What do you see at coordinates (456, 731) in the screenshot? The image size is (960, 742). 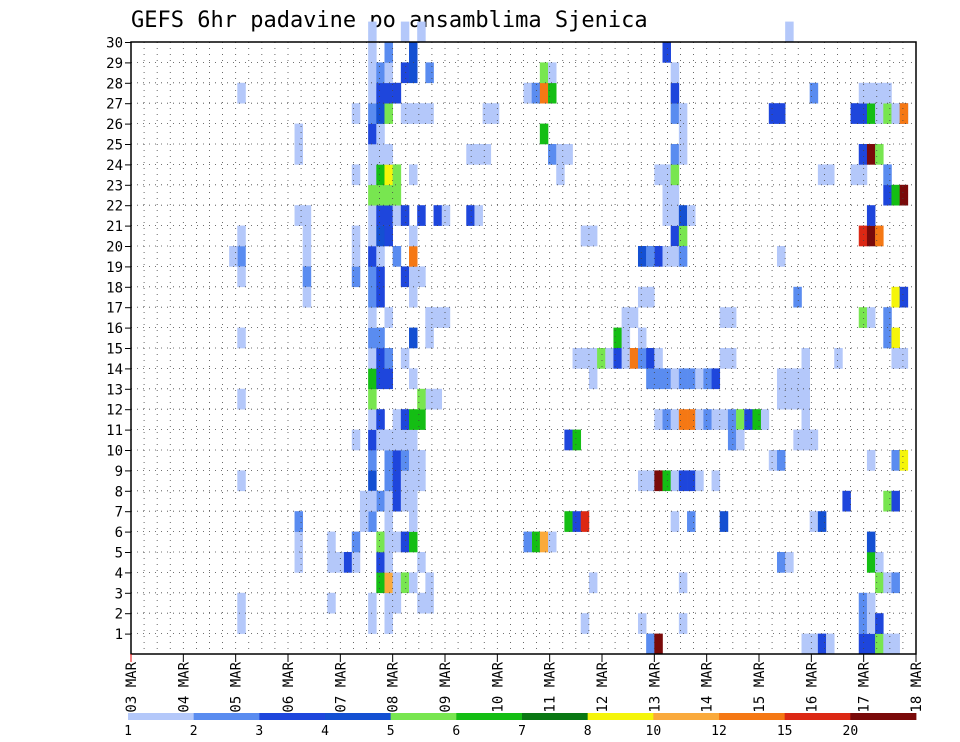 I see `legend-label: 6` at bounding box center [456, 731].